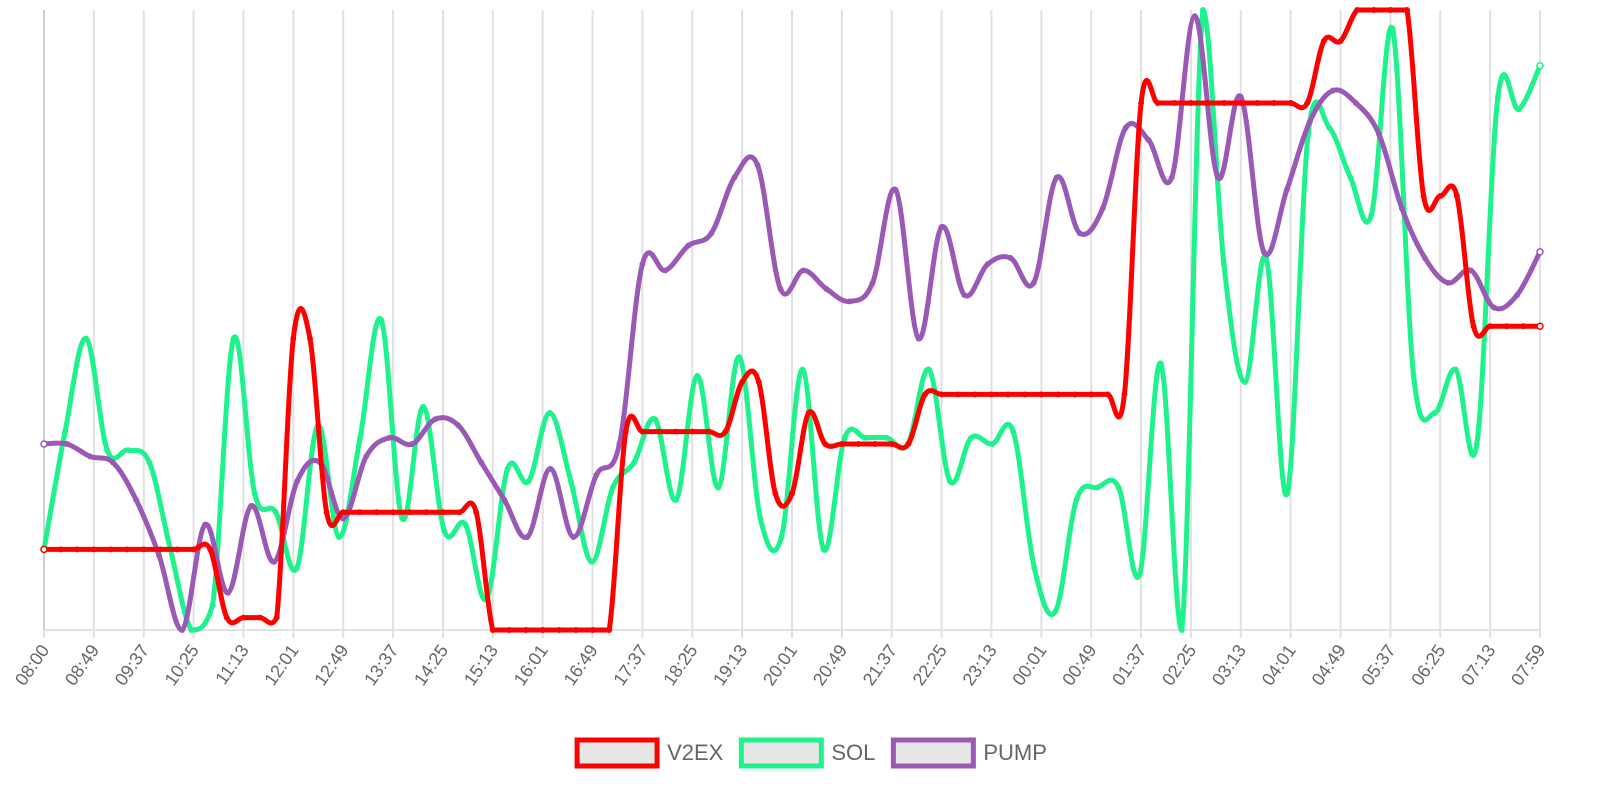  I want to click on x-tick-label: 09:37, so click(132, 665).